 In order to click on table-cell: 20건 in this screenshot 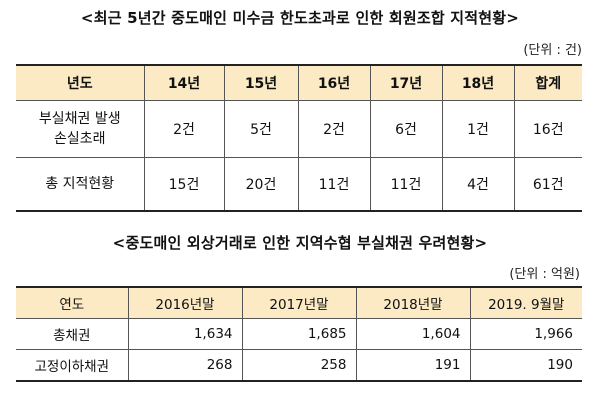, I will do `click(261, 184)`.